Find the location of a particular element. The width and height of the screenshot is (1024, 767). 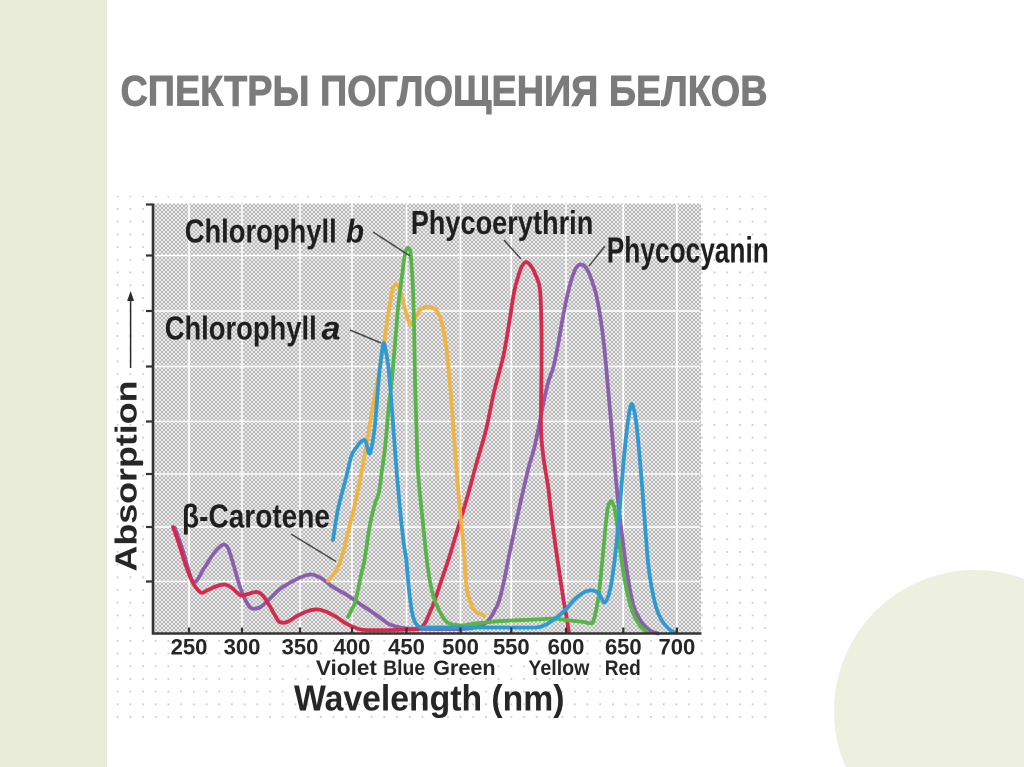

svg-text: Phycocyanin is located at coordinates (688, 249).